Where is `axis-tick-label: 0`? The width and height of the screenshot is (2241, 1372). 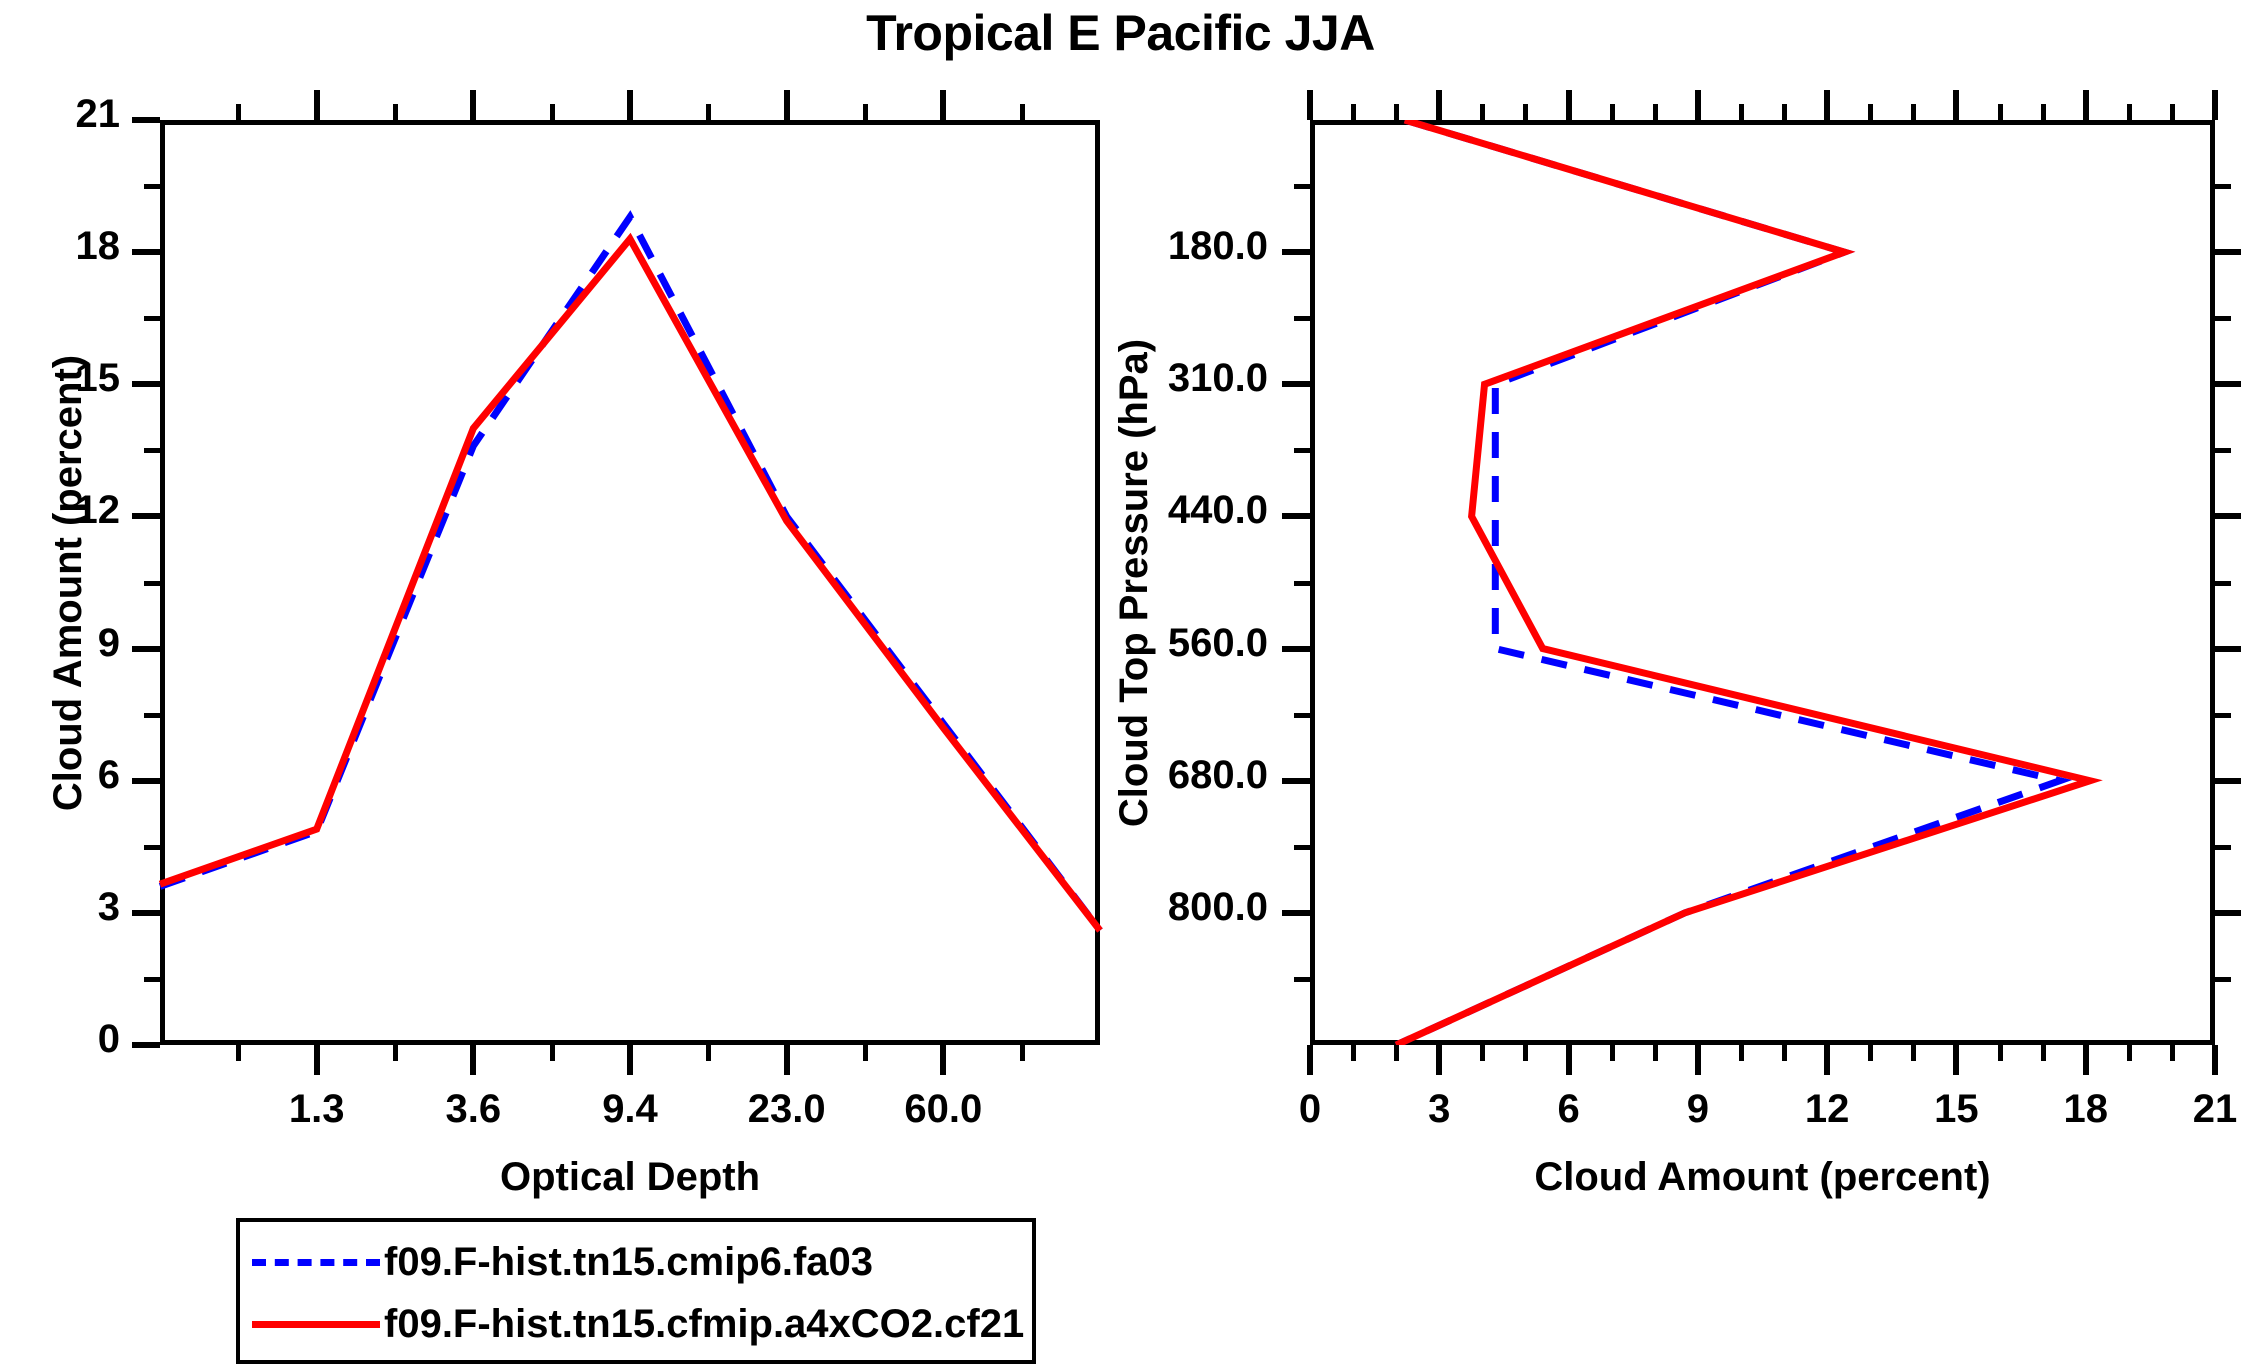
axis-tick-label: 0 is located at coordinates (1310, 1109).